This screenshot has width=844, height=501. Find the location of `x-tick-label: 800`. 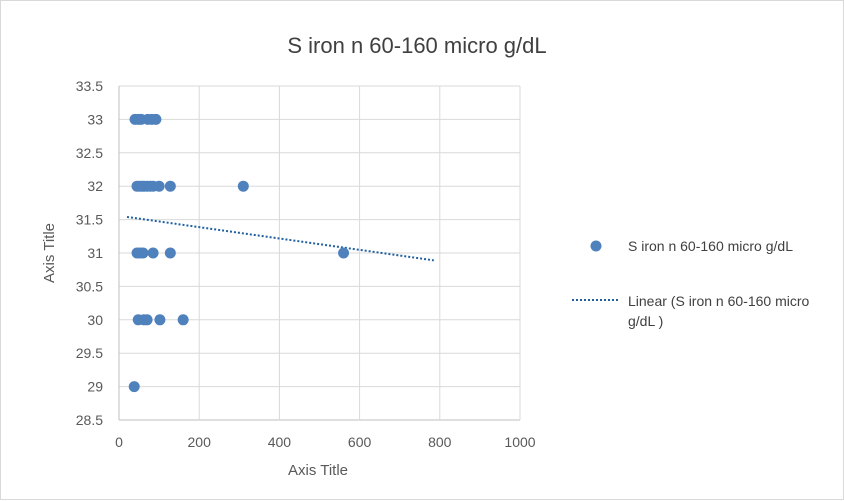

x-tick-label: 800 is located at coordinates (440, 442).